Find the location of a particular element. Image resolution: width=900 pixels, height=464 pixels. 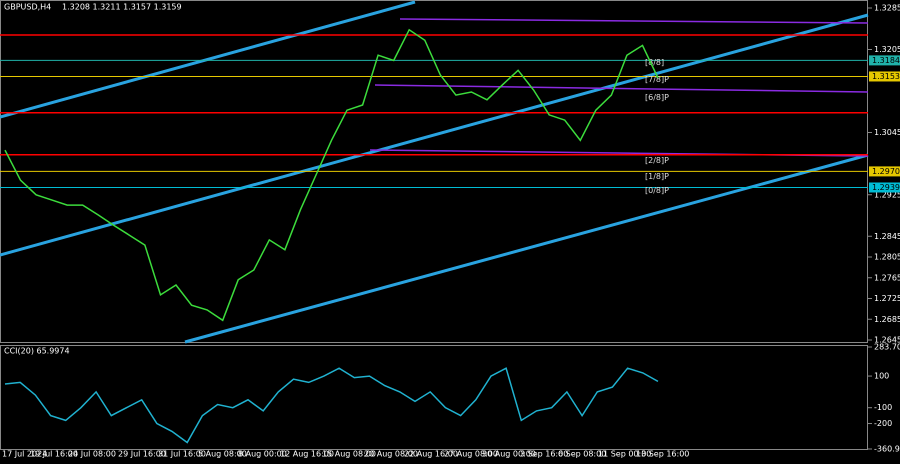

level-label: 1.3184 is located at coordinates (886, 60).